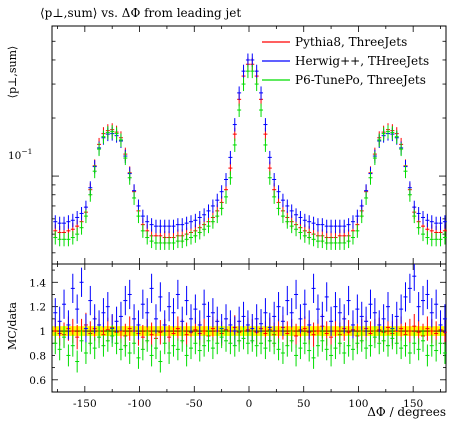 Image resolution: width=461 pixels, height=422 pixels. I want to click on ratio-y-axis-label: MC/data, so click(12, 326).